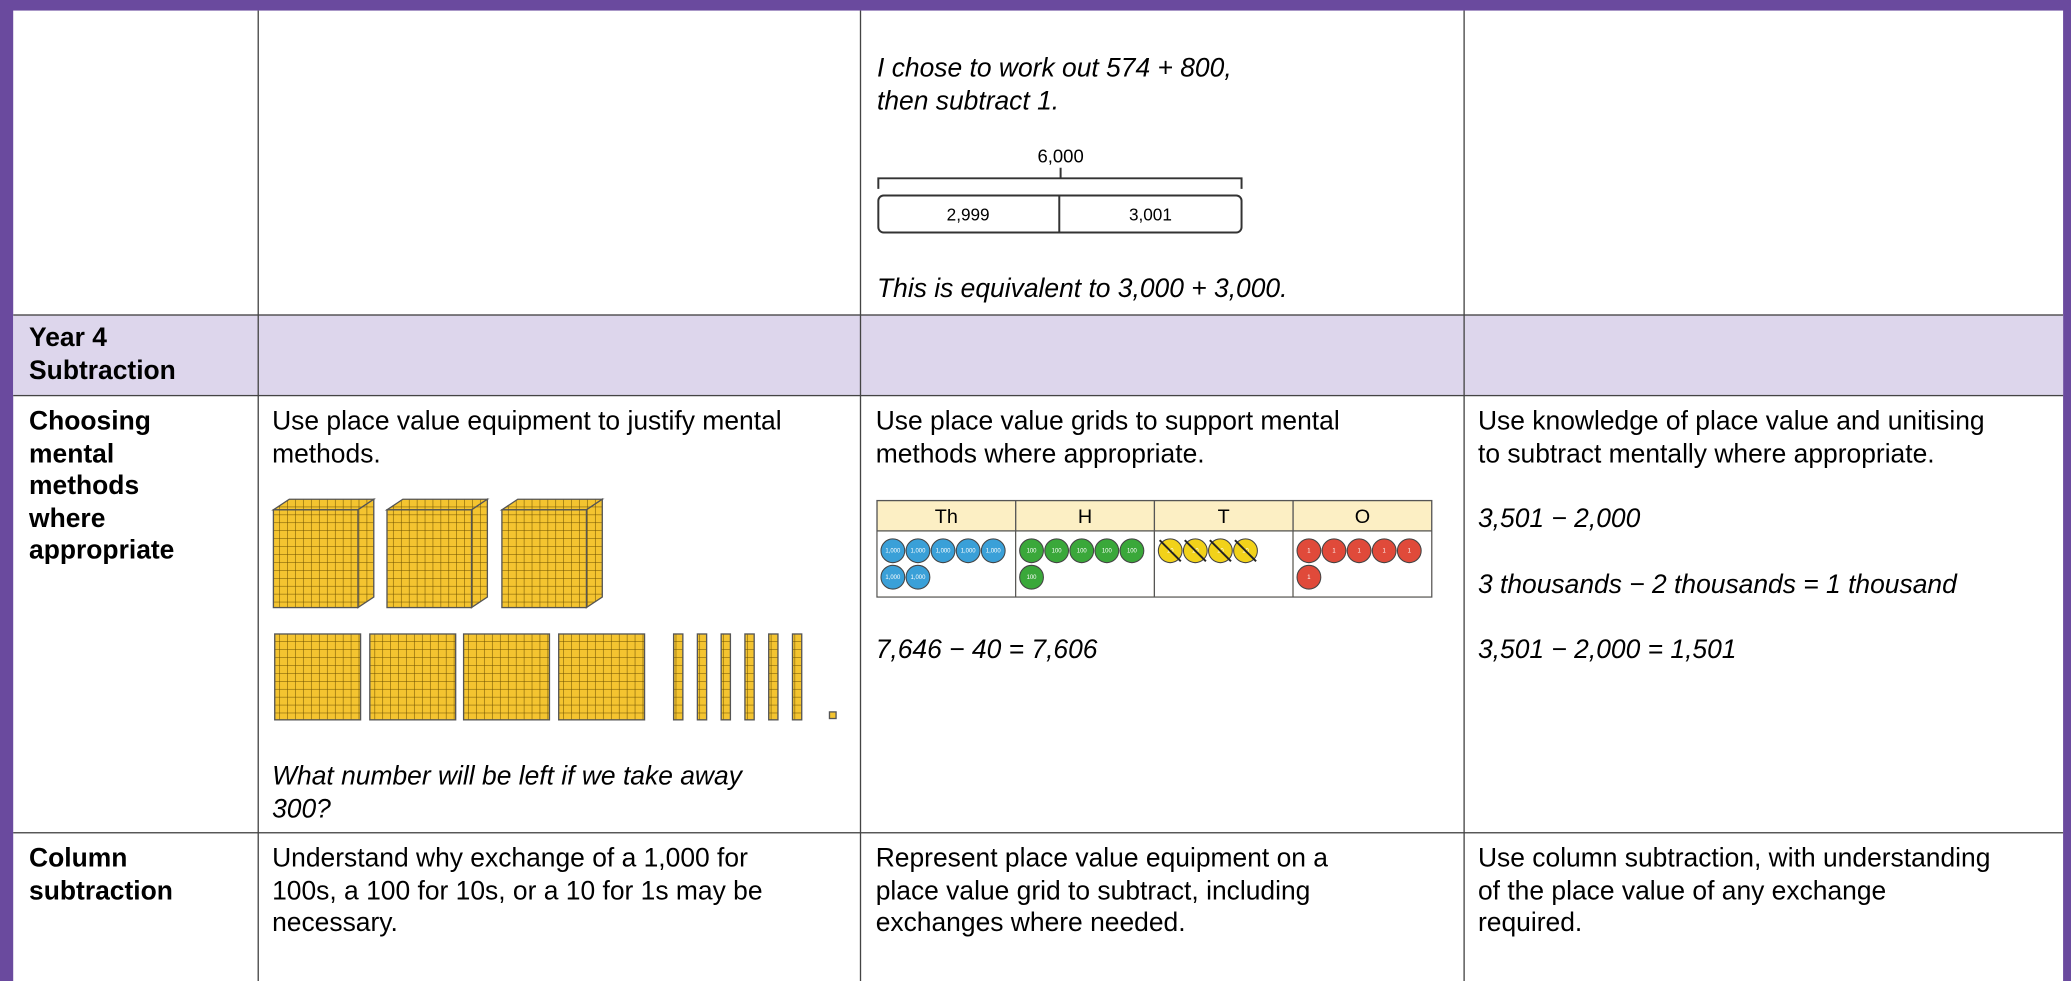  I want to click on working-line: 3 thousands − 2 thousands = 1 thousand, so click(1717, 585).